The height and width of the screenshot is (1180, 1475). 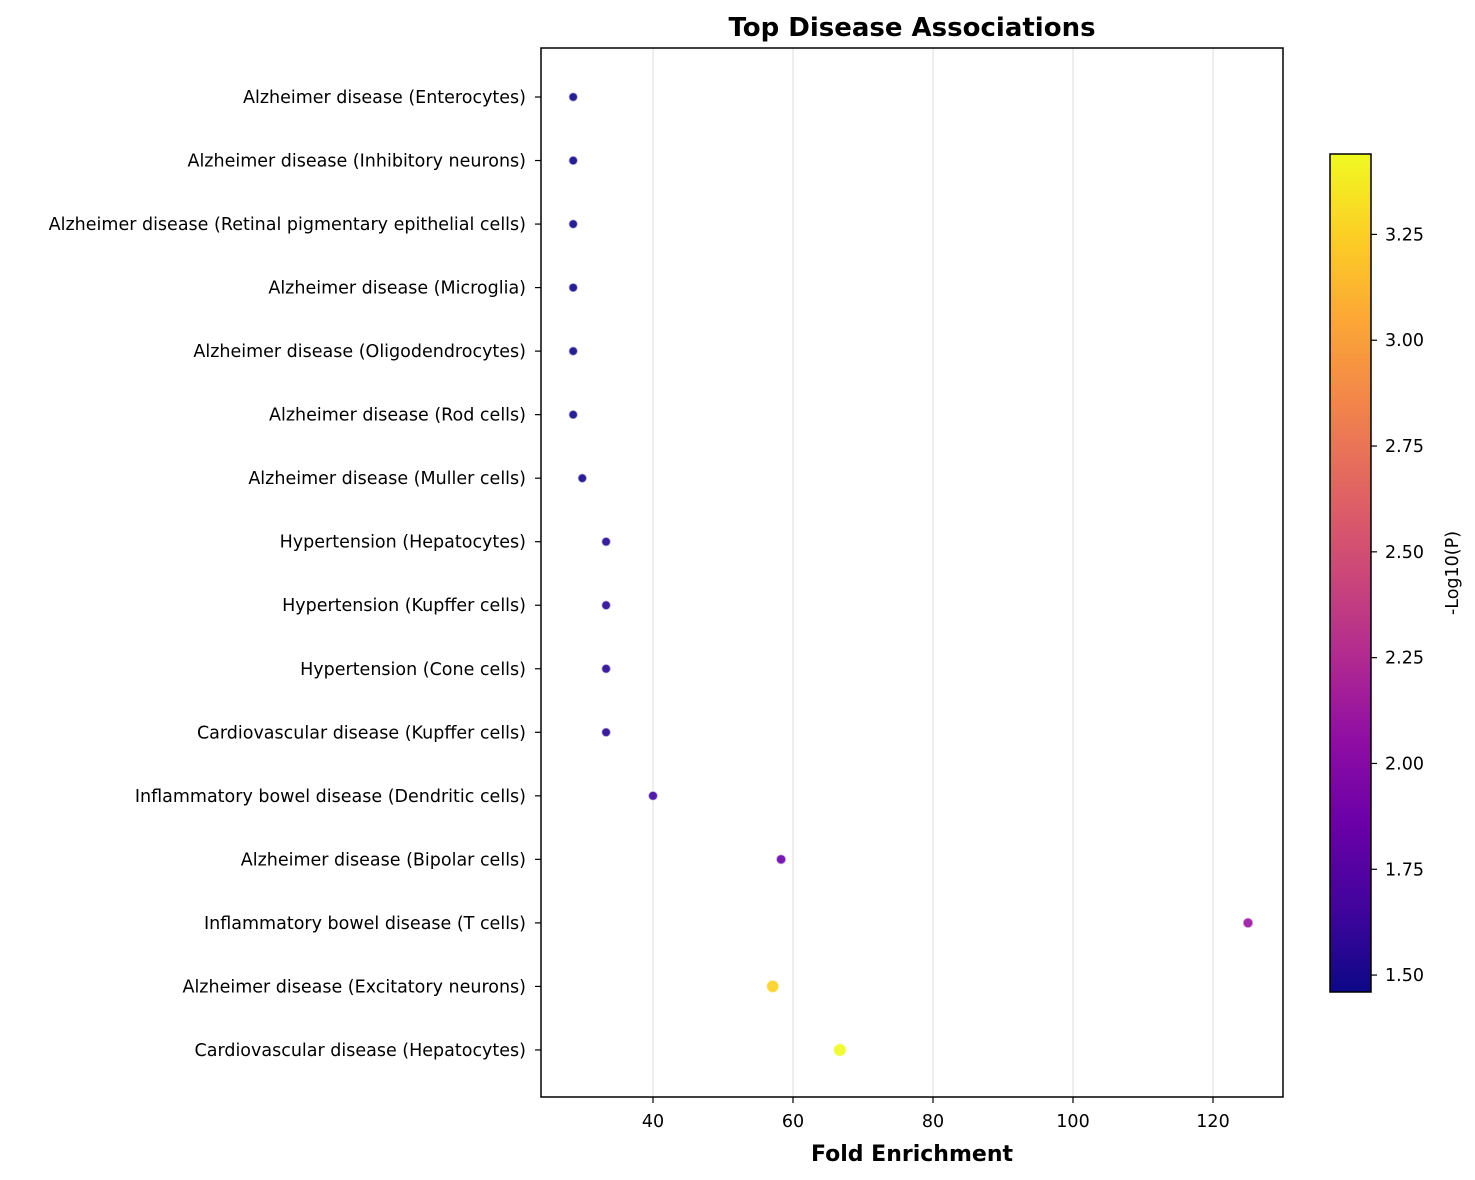 What do you see at coordinates (384, 98) in the screenshot?
I see `y-tick-label: Alzheimer disease (Enterocytes)` at bounding box center [384, 98].